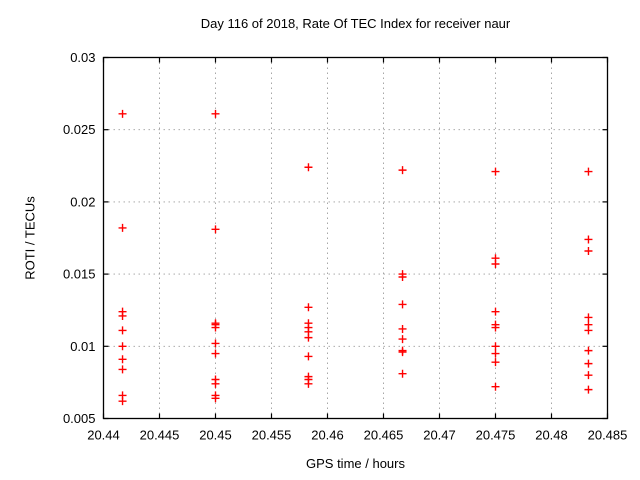 Image resolution: width=640 pixels, height=480 pixels. What do you see at coordinates (82, 346) in the screenshot?
I see `y-tick-label: 0.01` at bounding box center [82, 346].